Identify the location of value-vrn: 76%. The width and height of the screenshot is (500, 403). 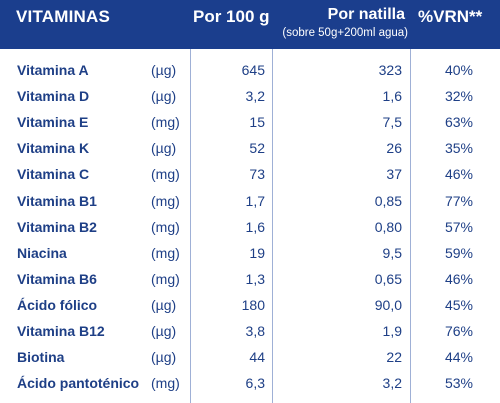
(458, 331).